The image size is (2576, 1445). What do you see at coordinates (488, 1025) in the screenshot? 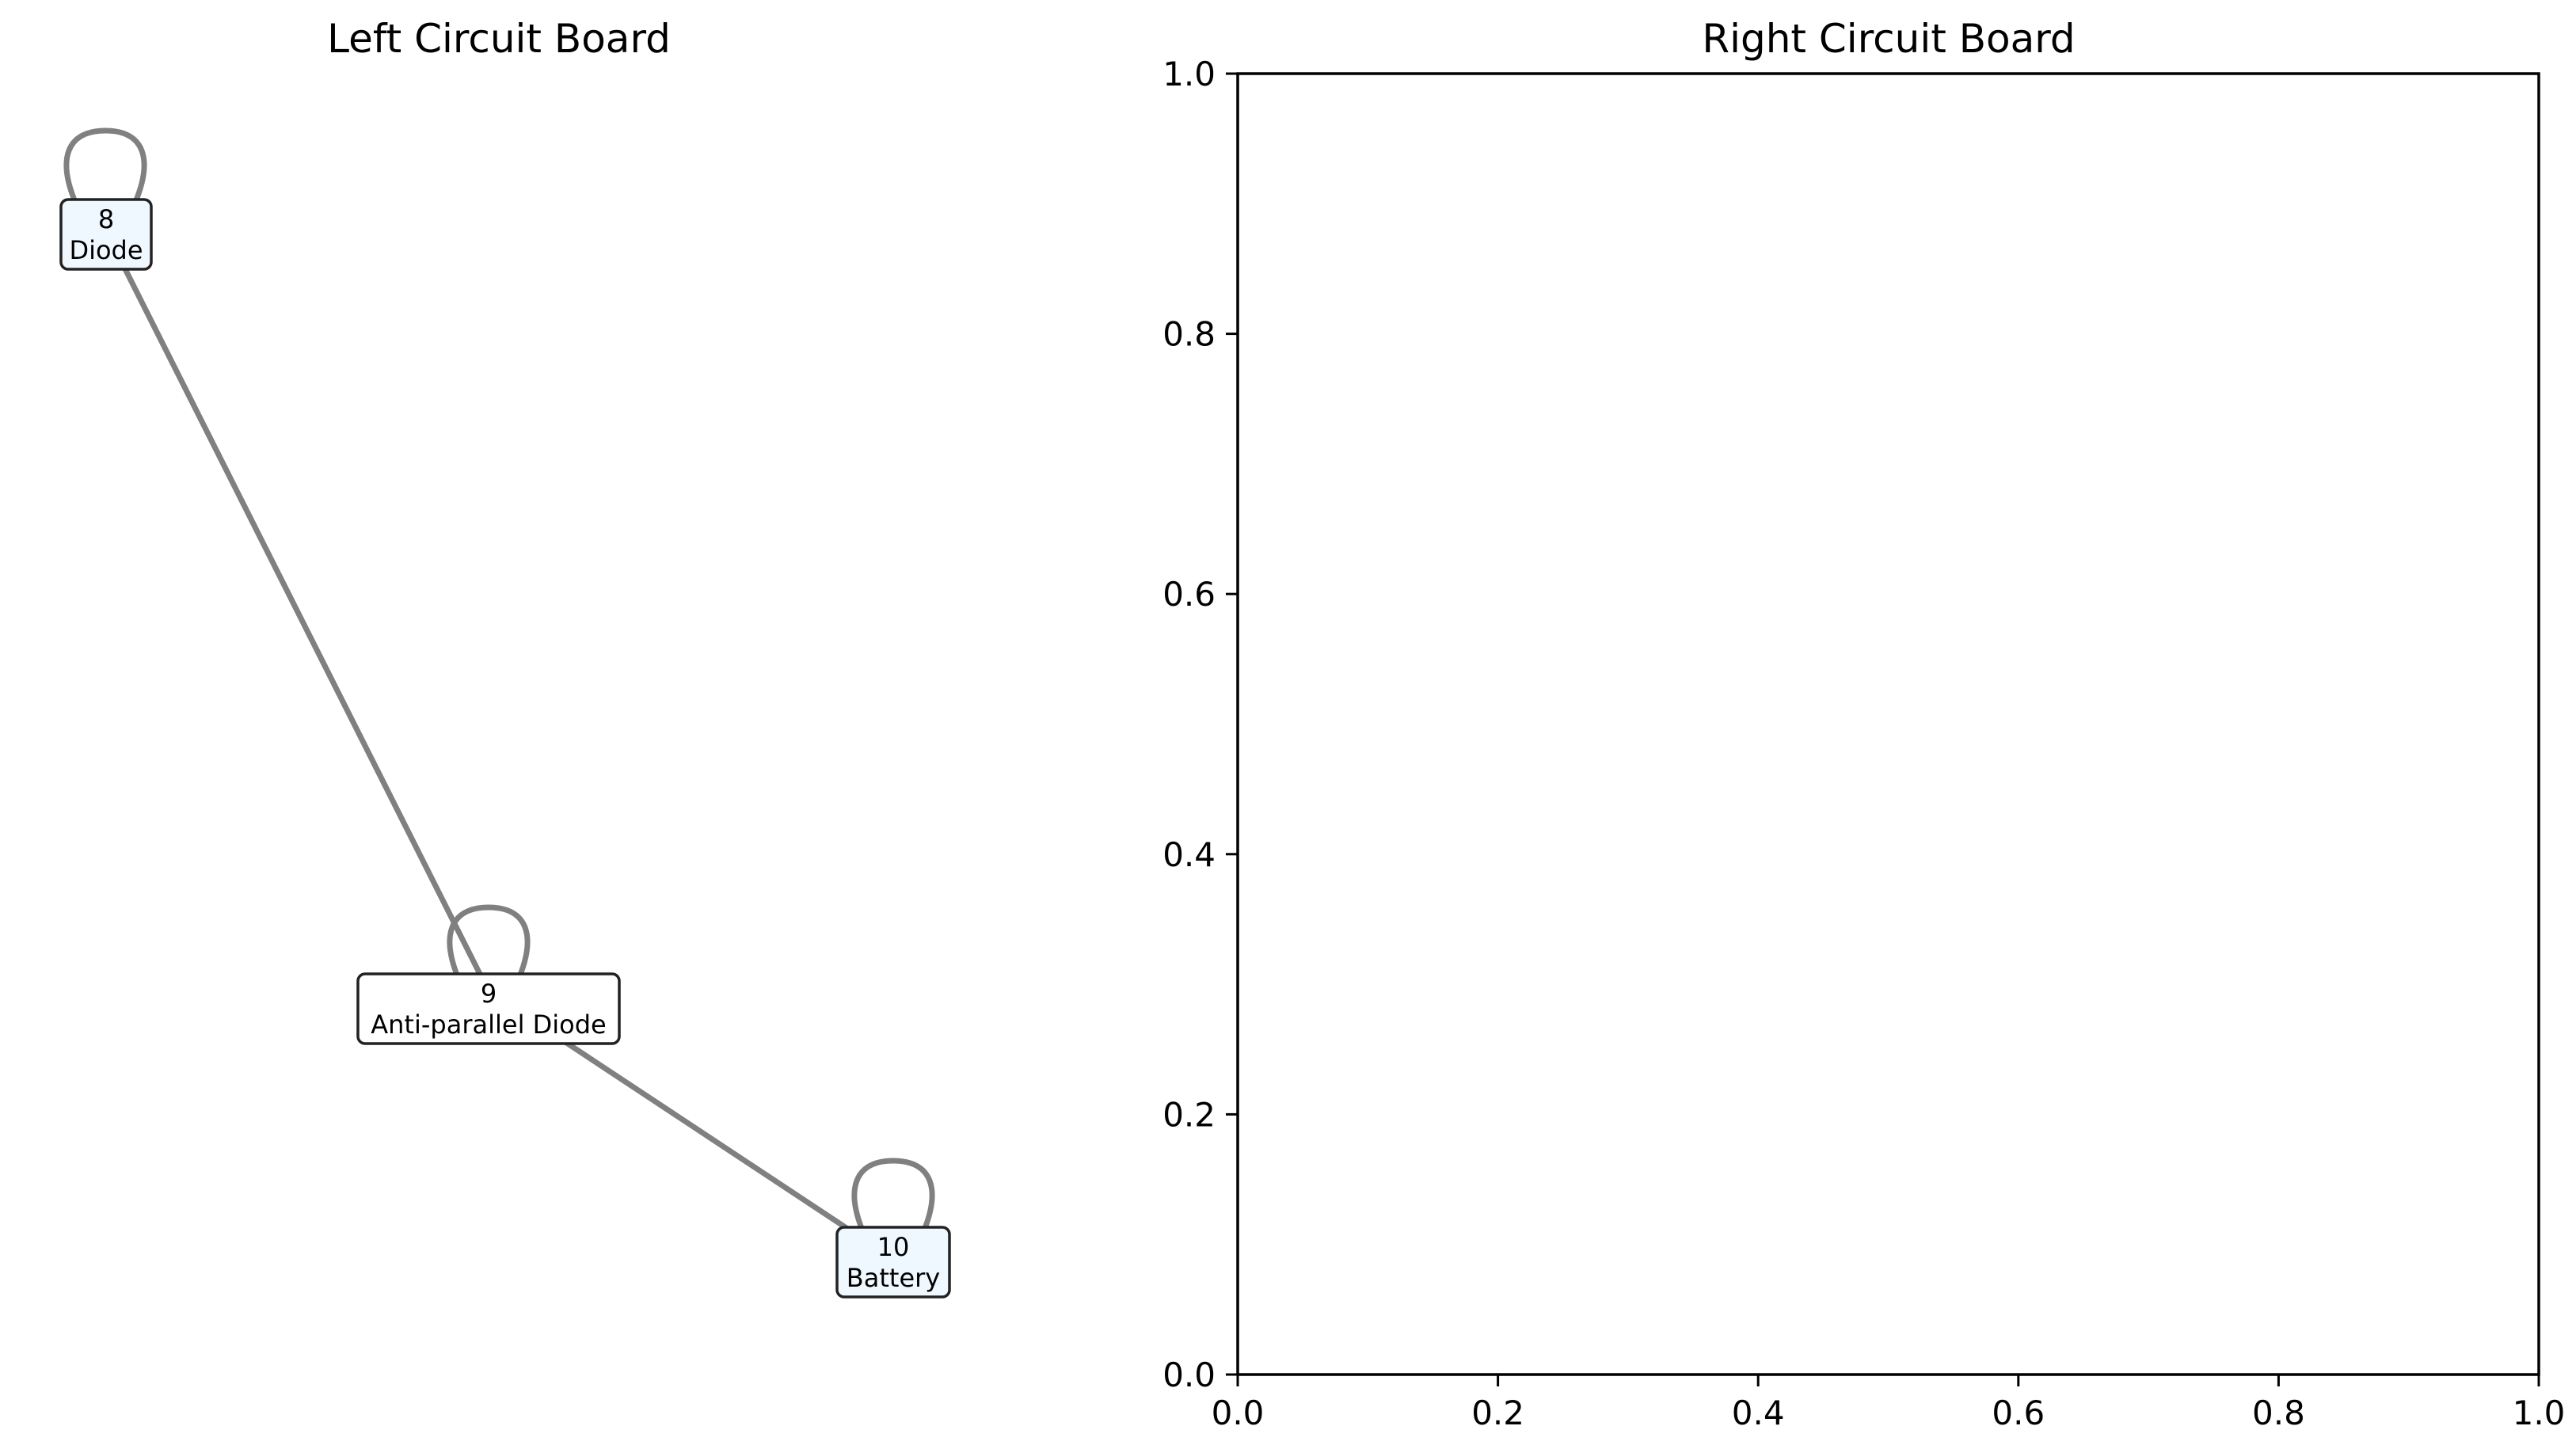
I see `node-9-label: Anti-parallel Diode` at bounding box center [488, 1025].